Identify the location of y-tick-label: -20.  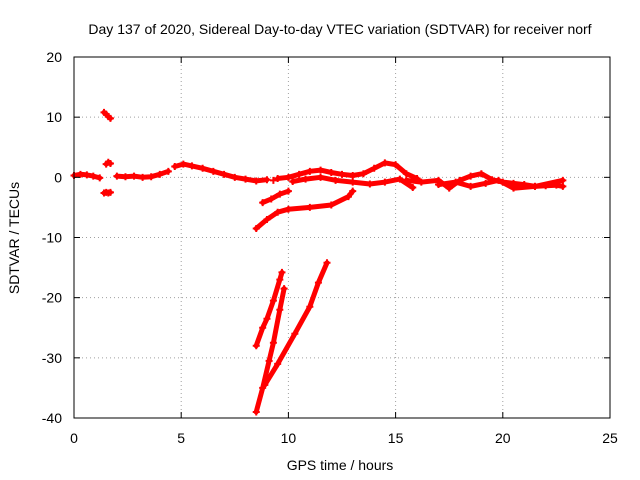
(52, 298).